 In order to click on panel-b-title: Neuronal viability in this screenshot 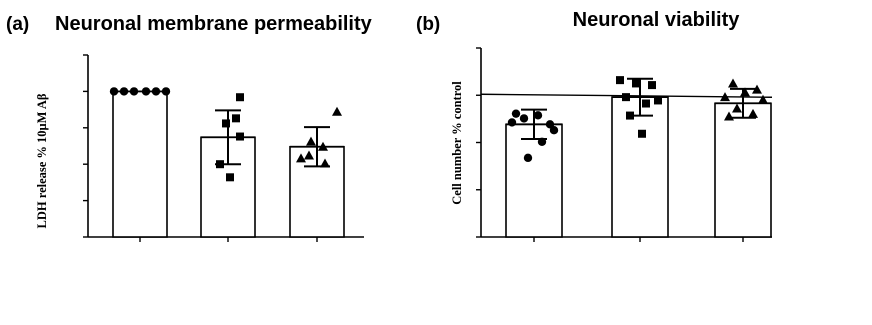, I will do `click(657, 20)`.